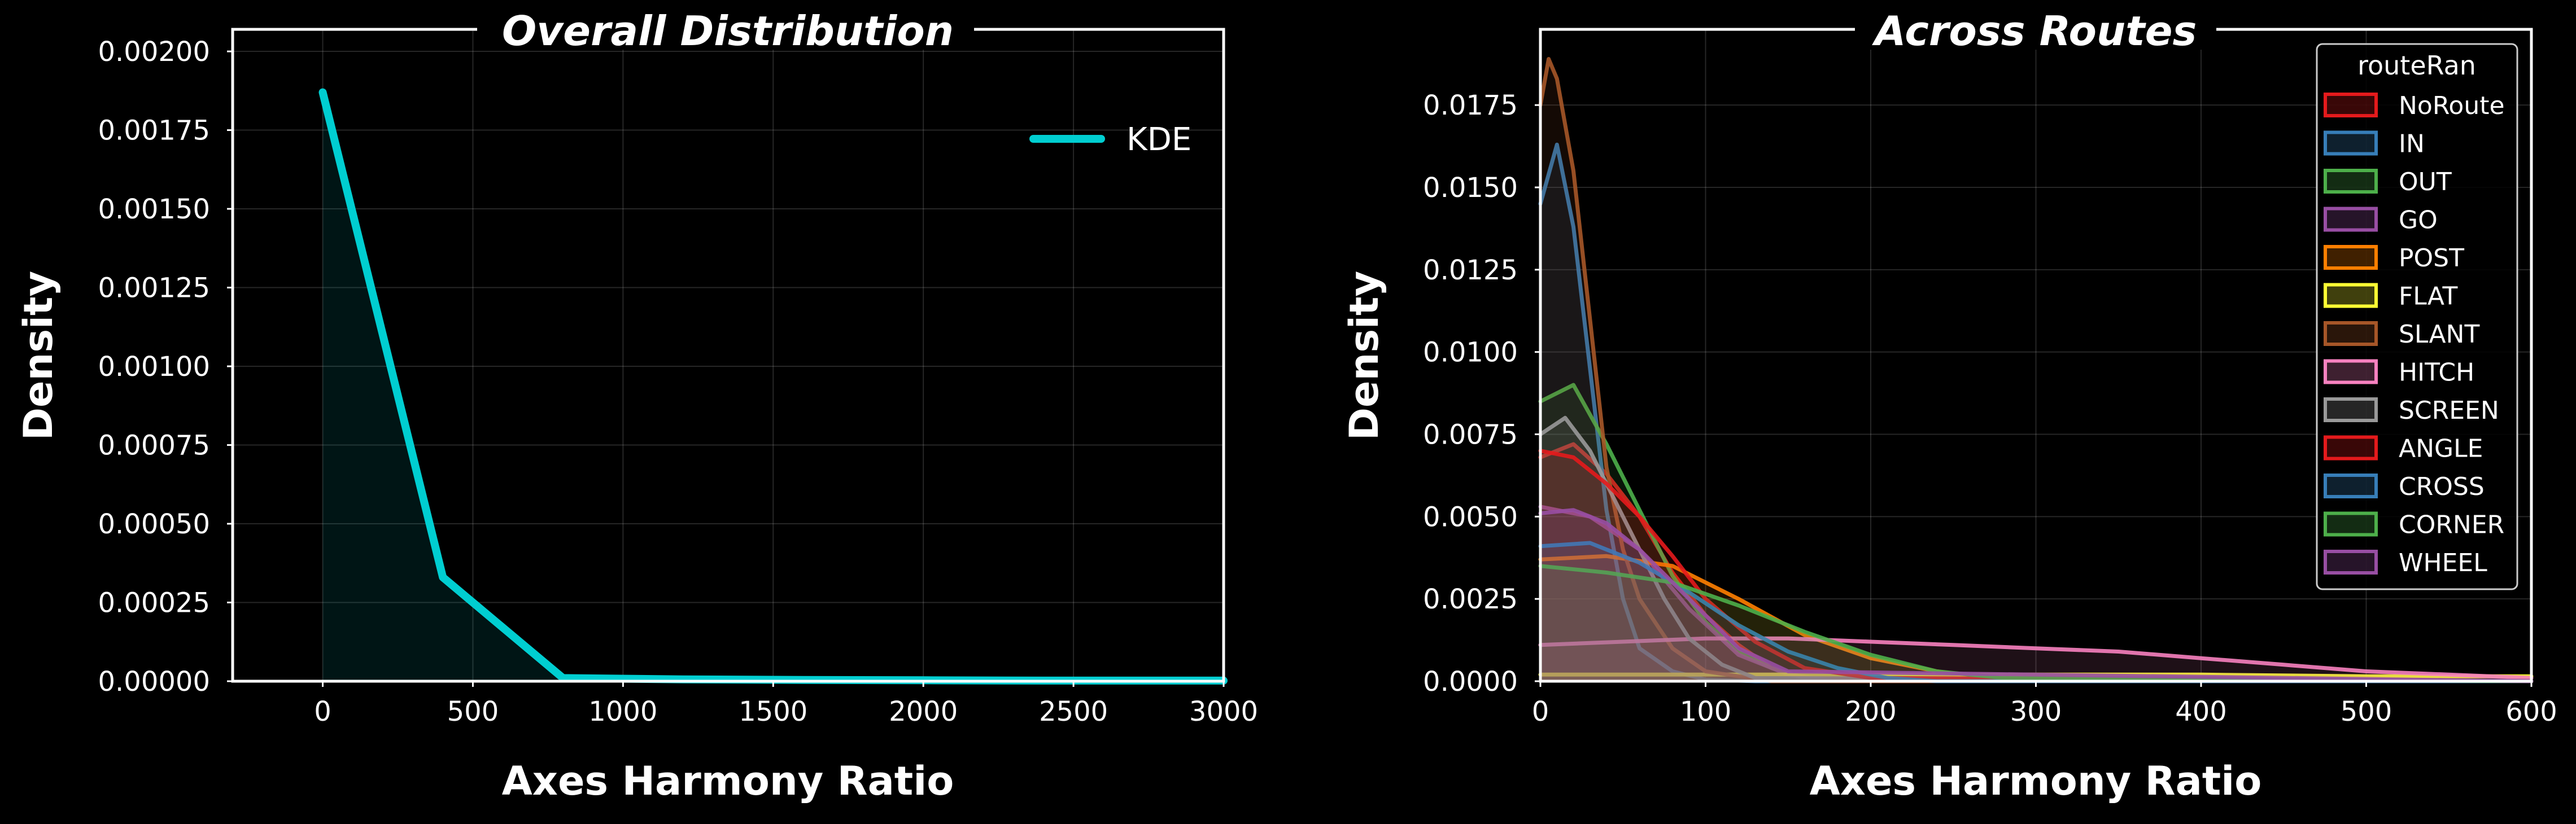 Image resolution: width=2576 pixels, height=824 pixels. What do you see at coordinates (2351, 219) in the screenshot?
I see `legend-swatch-go` at bounding box center [2351, 219].